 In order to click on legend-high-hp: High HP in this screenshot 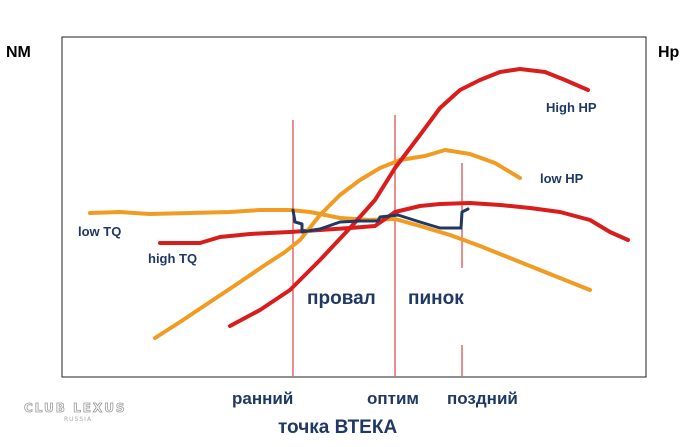, I will do `click(571, 107)`.